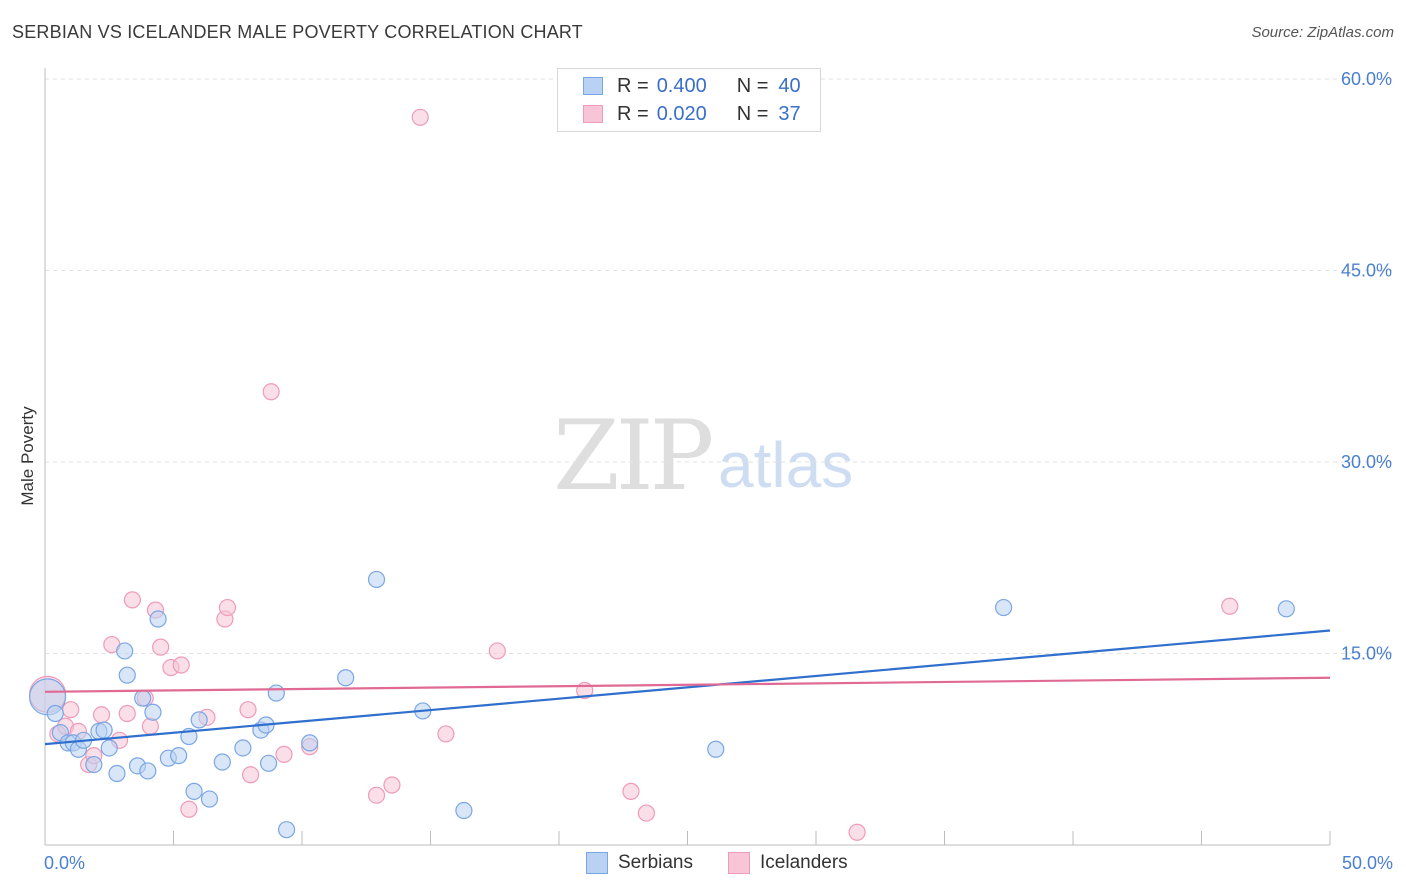 This screenshot has height=892, width=1406. I want to click on icelanders-swatch, so click(593, 114).